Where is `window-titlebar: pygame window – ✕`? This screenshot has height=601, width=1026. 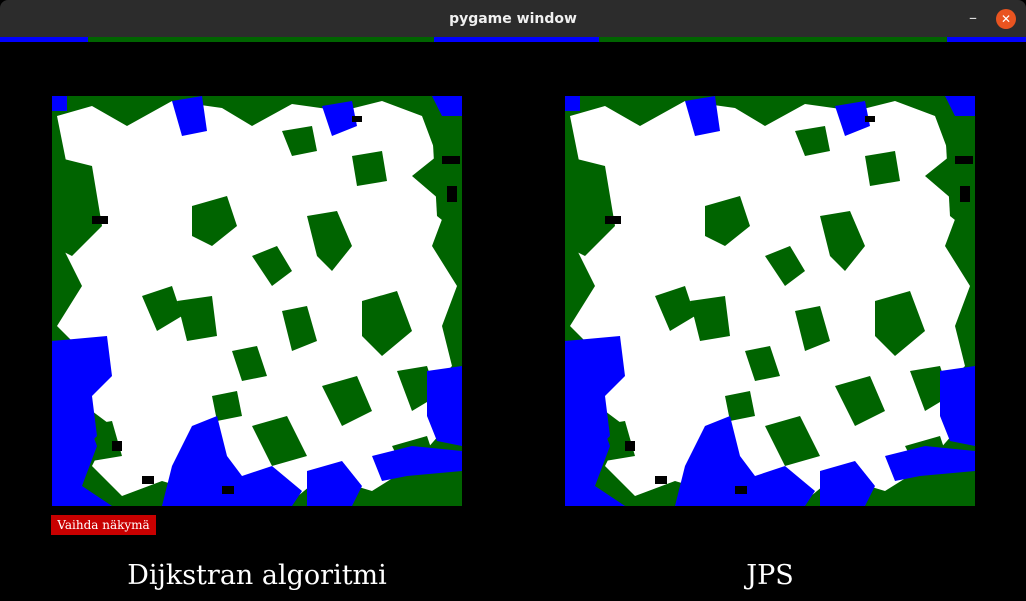 window-titlebar: pygame window – ✕ is located at coordinates (513, 18).